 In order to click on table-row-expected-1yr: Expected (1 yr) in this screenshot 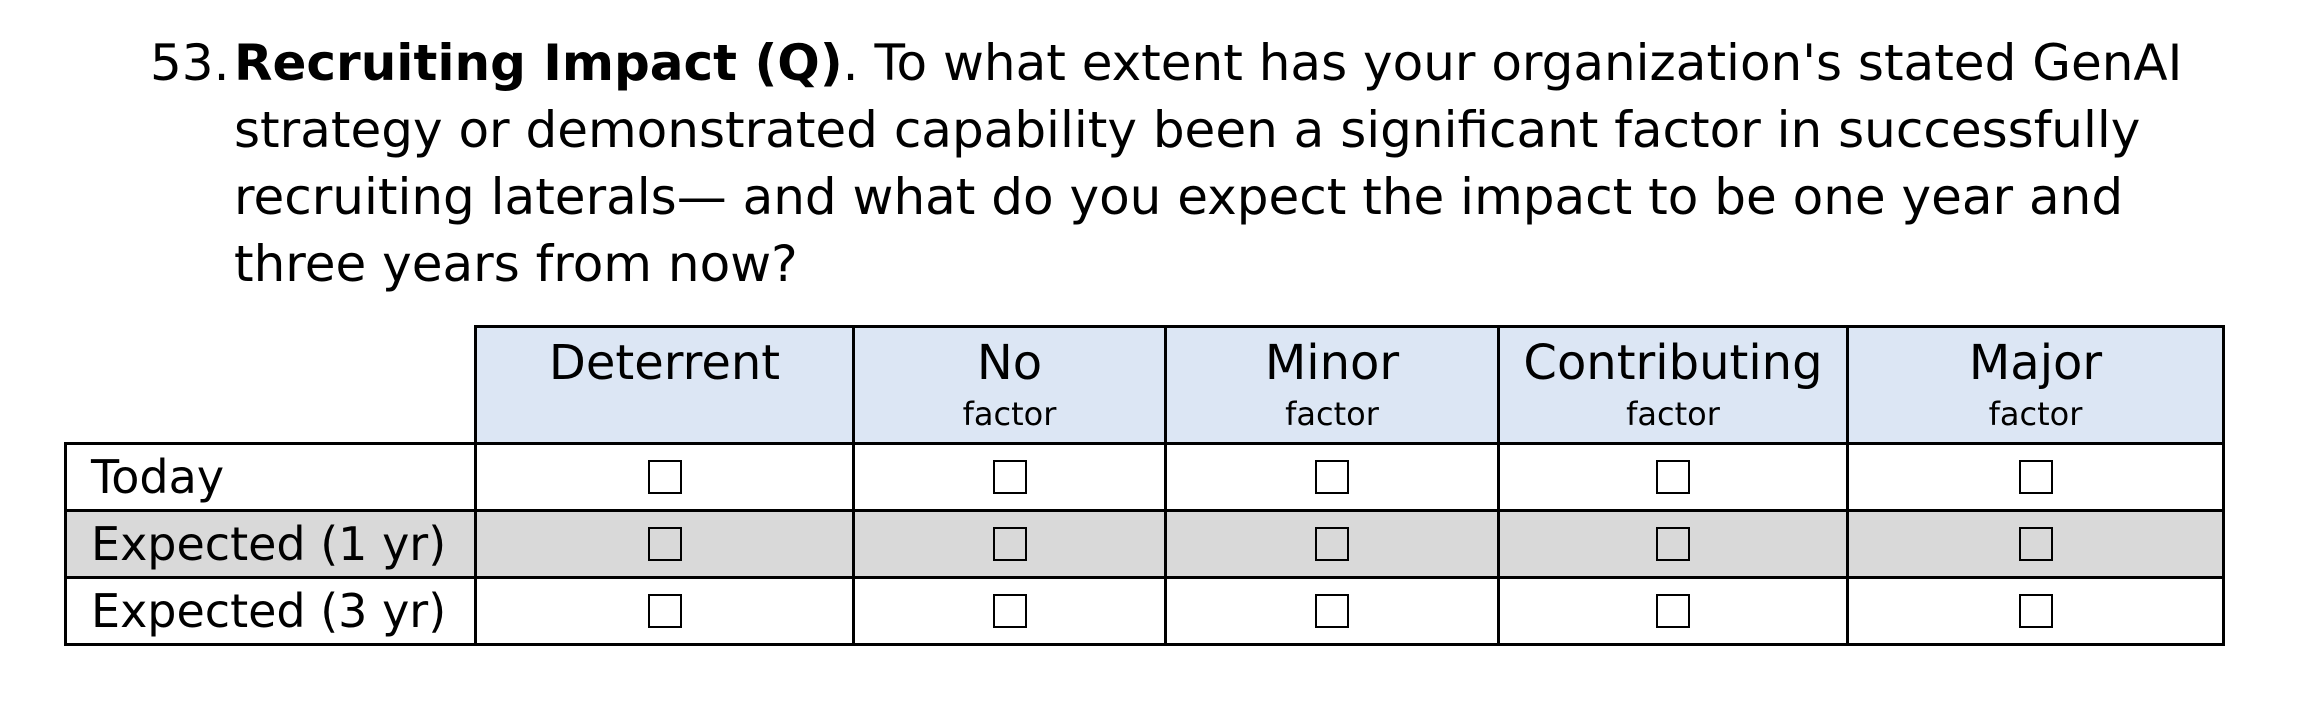, I will do `click(1144, 544)`.